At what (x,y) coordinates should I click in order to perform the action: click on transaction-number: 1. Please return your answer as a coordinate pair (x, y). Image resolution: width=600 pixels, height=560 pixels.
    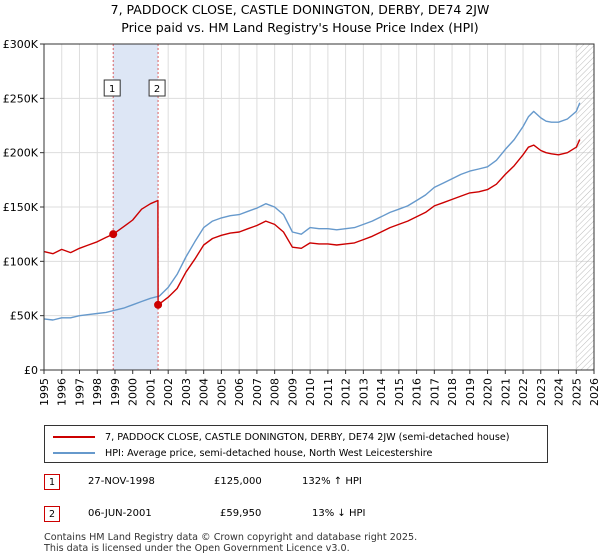
    Looking at the image, I should click on (52, 482).